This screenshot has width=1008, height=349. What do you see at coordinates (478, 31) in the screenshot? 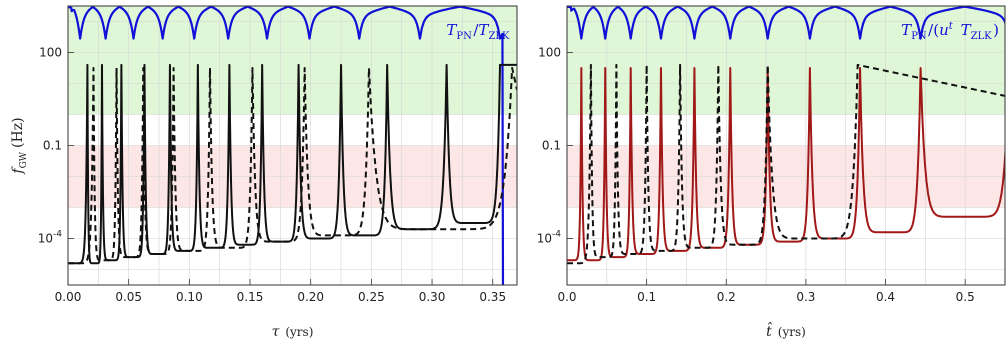
I see `ratio-annotation: TPN /TZLK` at bounding box center [478, 31].